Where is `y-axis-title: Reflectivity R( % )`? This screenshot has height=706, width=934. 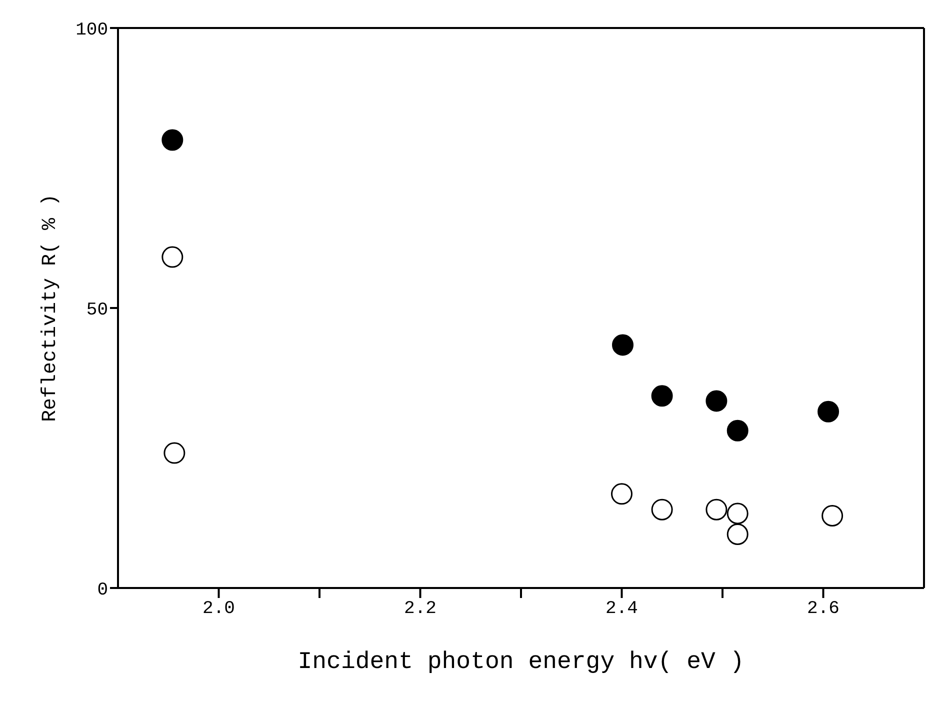 y-axis-title: Reflectivity R( % ) is located at coordinates (50, 308).